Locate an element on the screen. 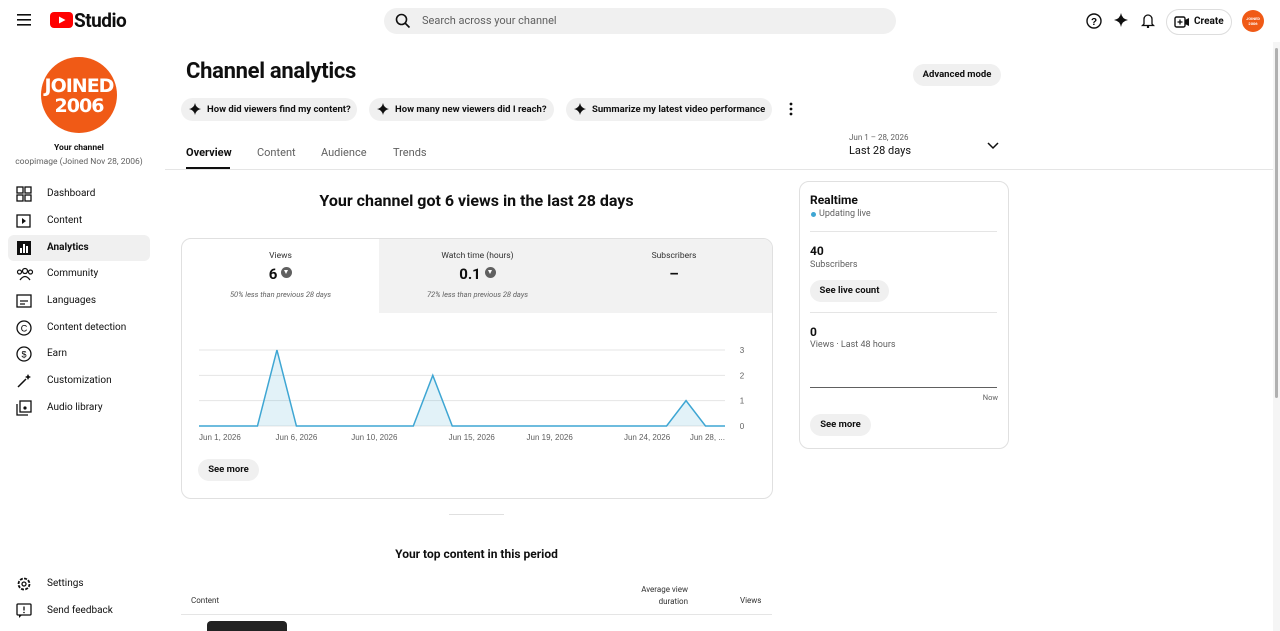  tab: Content is located at coordinates (276, 152).